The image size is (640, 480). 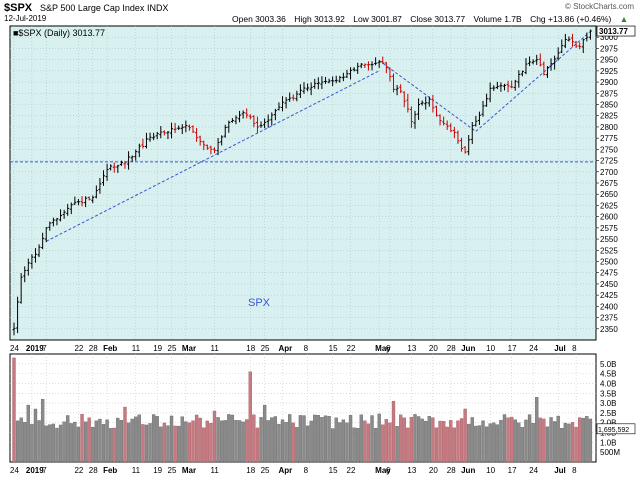 What do you see at coordinates (59, 33) in the screenshot?
I see `price-legend: ■$SPX (Daily) 3013.77` at bounding box center [59, 33].